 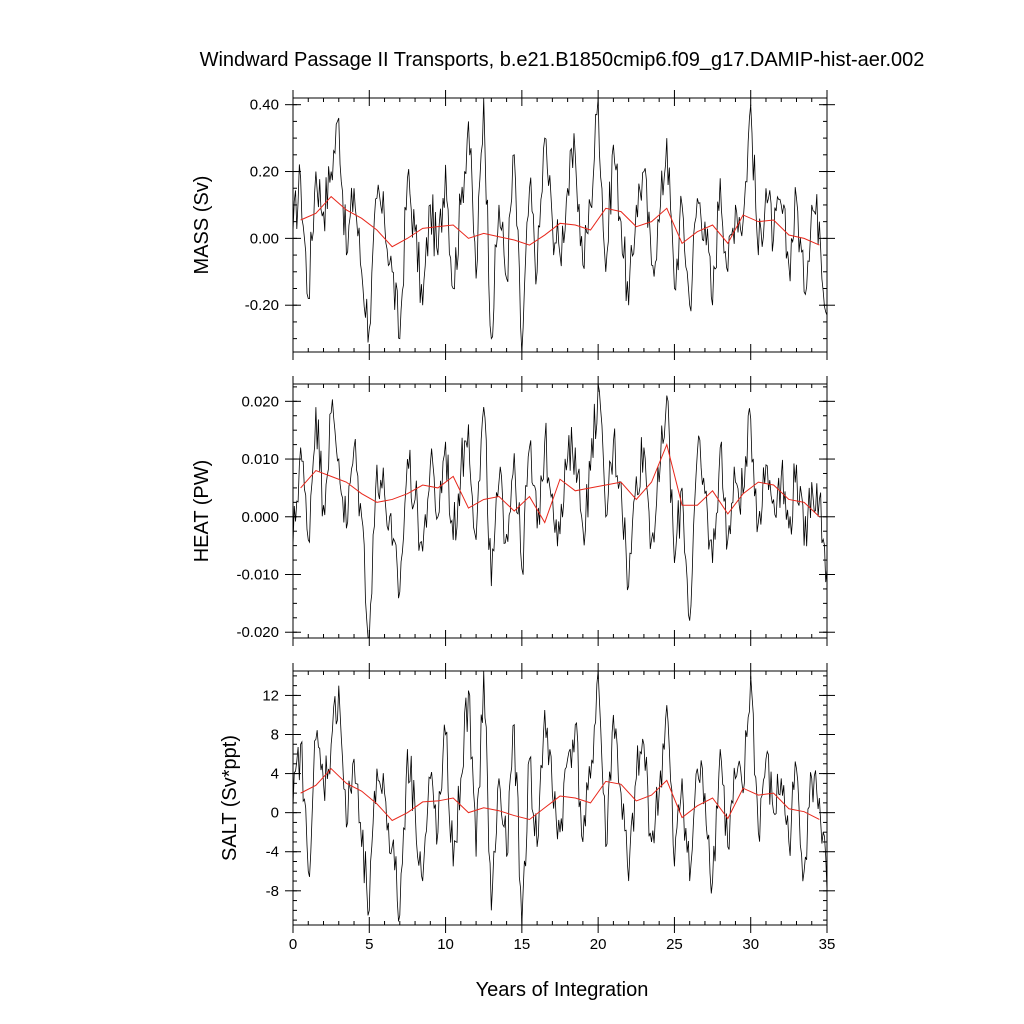 I want to click on x-tick-label: 0, so click(x=293, y=944).